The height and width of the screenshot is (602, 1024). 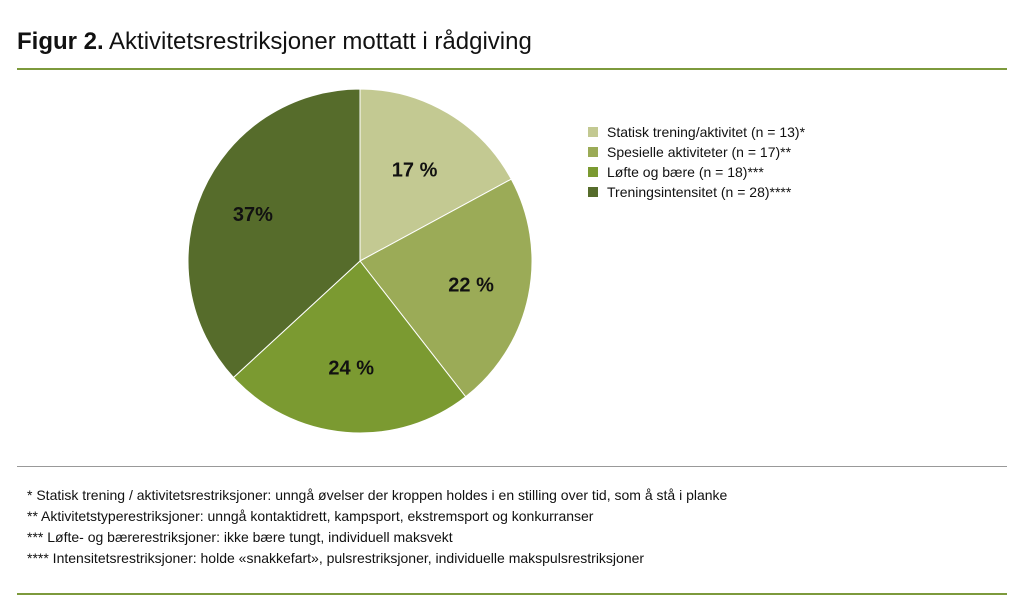 What do you see at coordinates (351, 368) in the screenshot?
I see `data-label: 24 %` at bounding box center [351, 368].